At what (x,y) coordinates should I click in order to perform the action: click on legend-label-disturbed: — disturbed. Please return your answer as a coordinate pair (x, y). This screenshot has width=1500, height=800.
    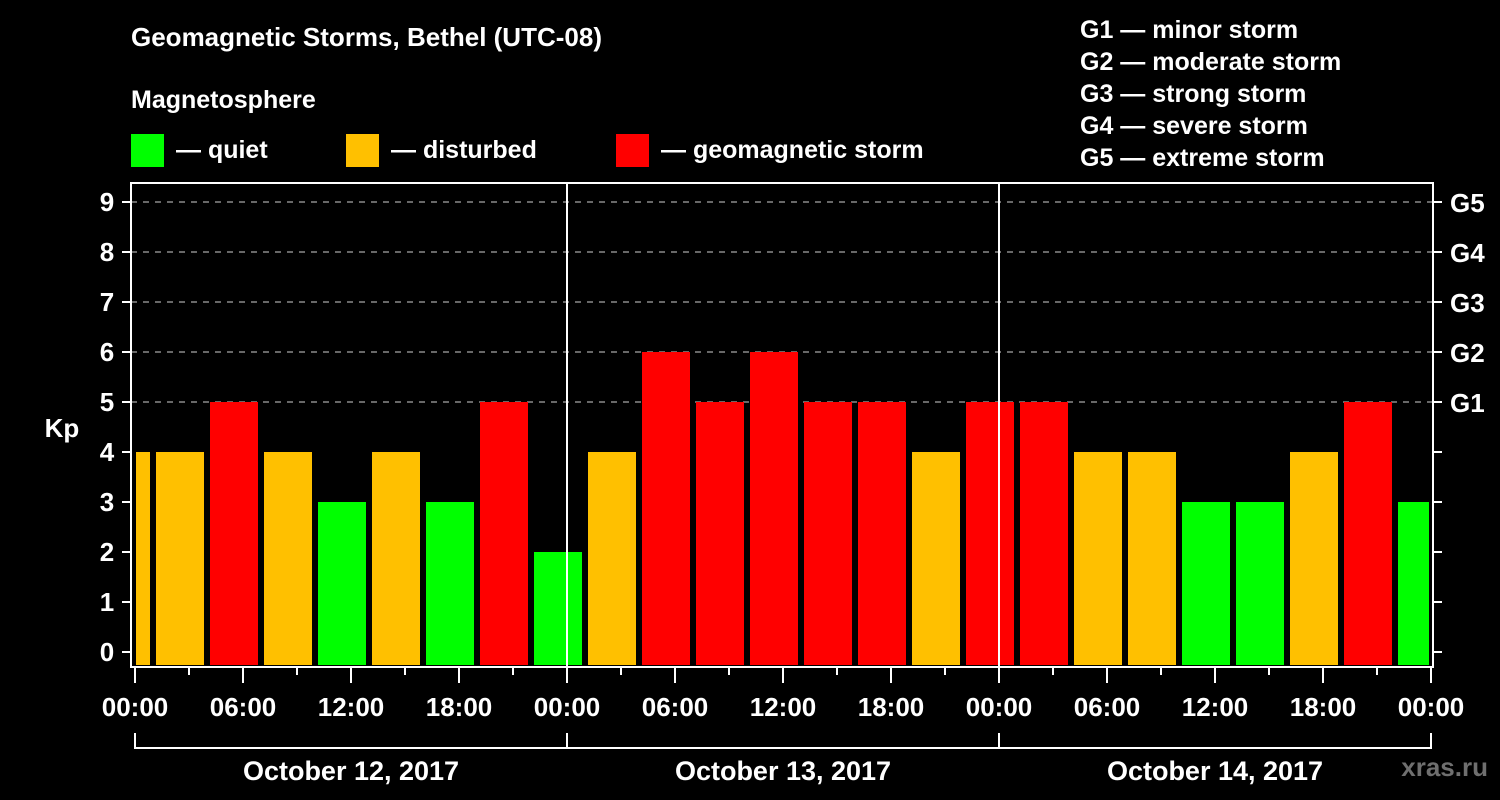
    Looking at the image, I should click on (464, 150).